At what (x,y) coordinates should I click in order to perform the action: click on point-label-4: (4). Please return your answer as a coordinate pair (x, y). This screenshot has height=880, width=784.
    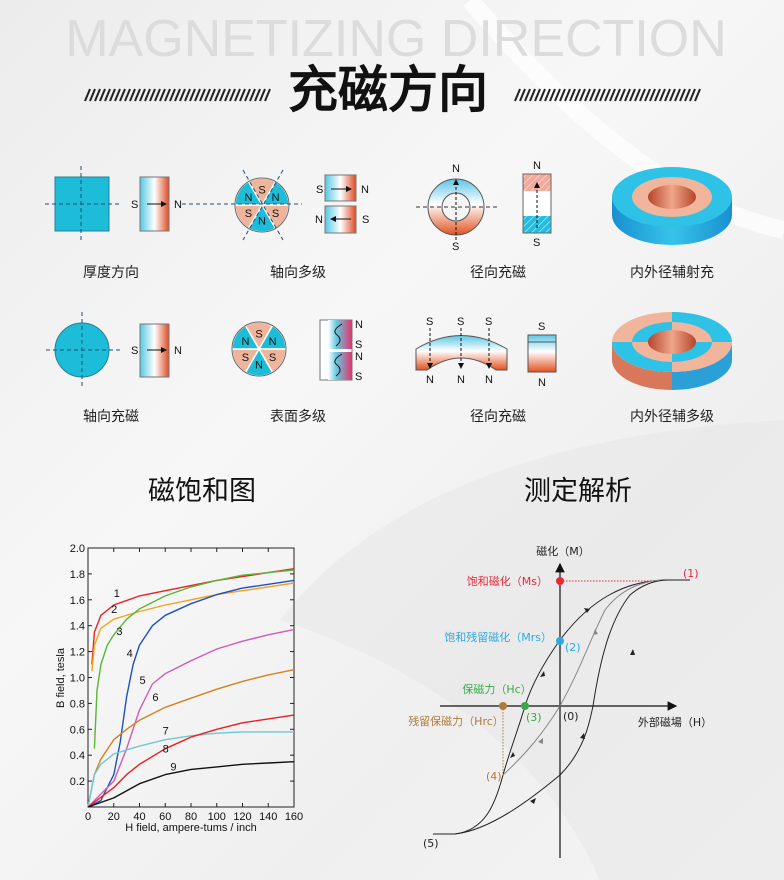
    Looking at the image, I should click on (494, 776).